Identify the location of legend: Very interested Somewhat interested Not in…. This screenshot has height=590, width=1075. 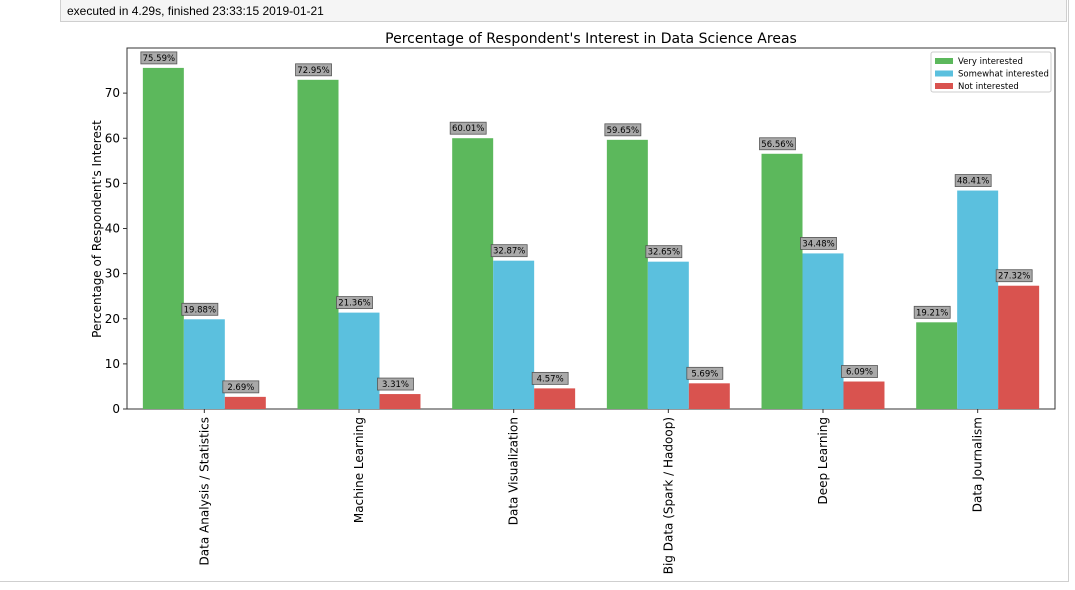
(991, 72).